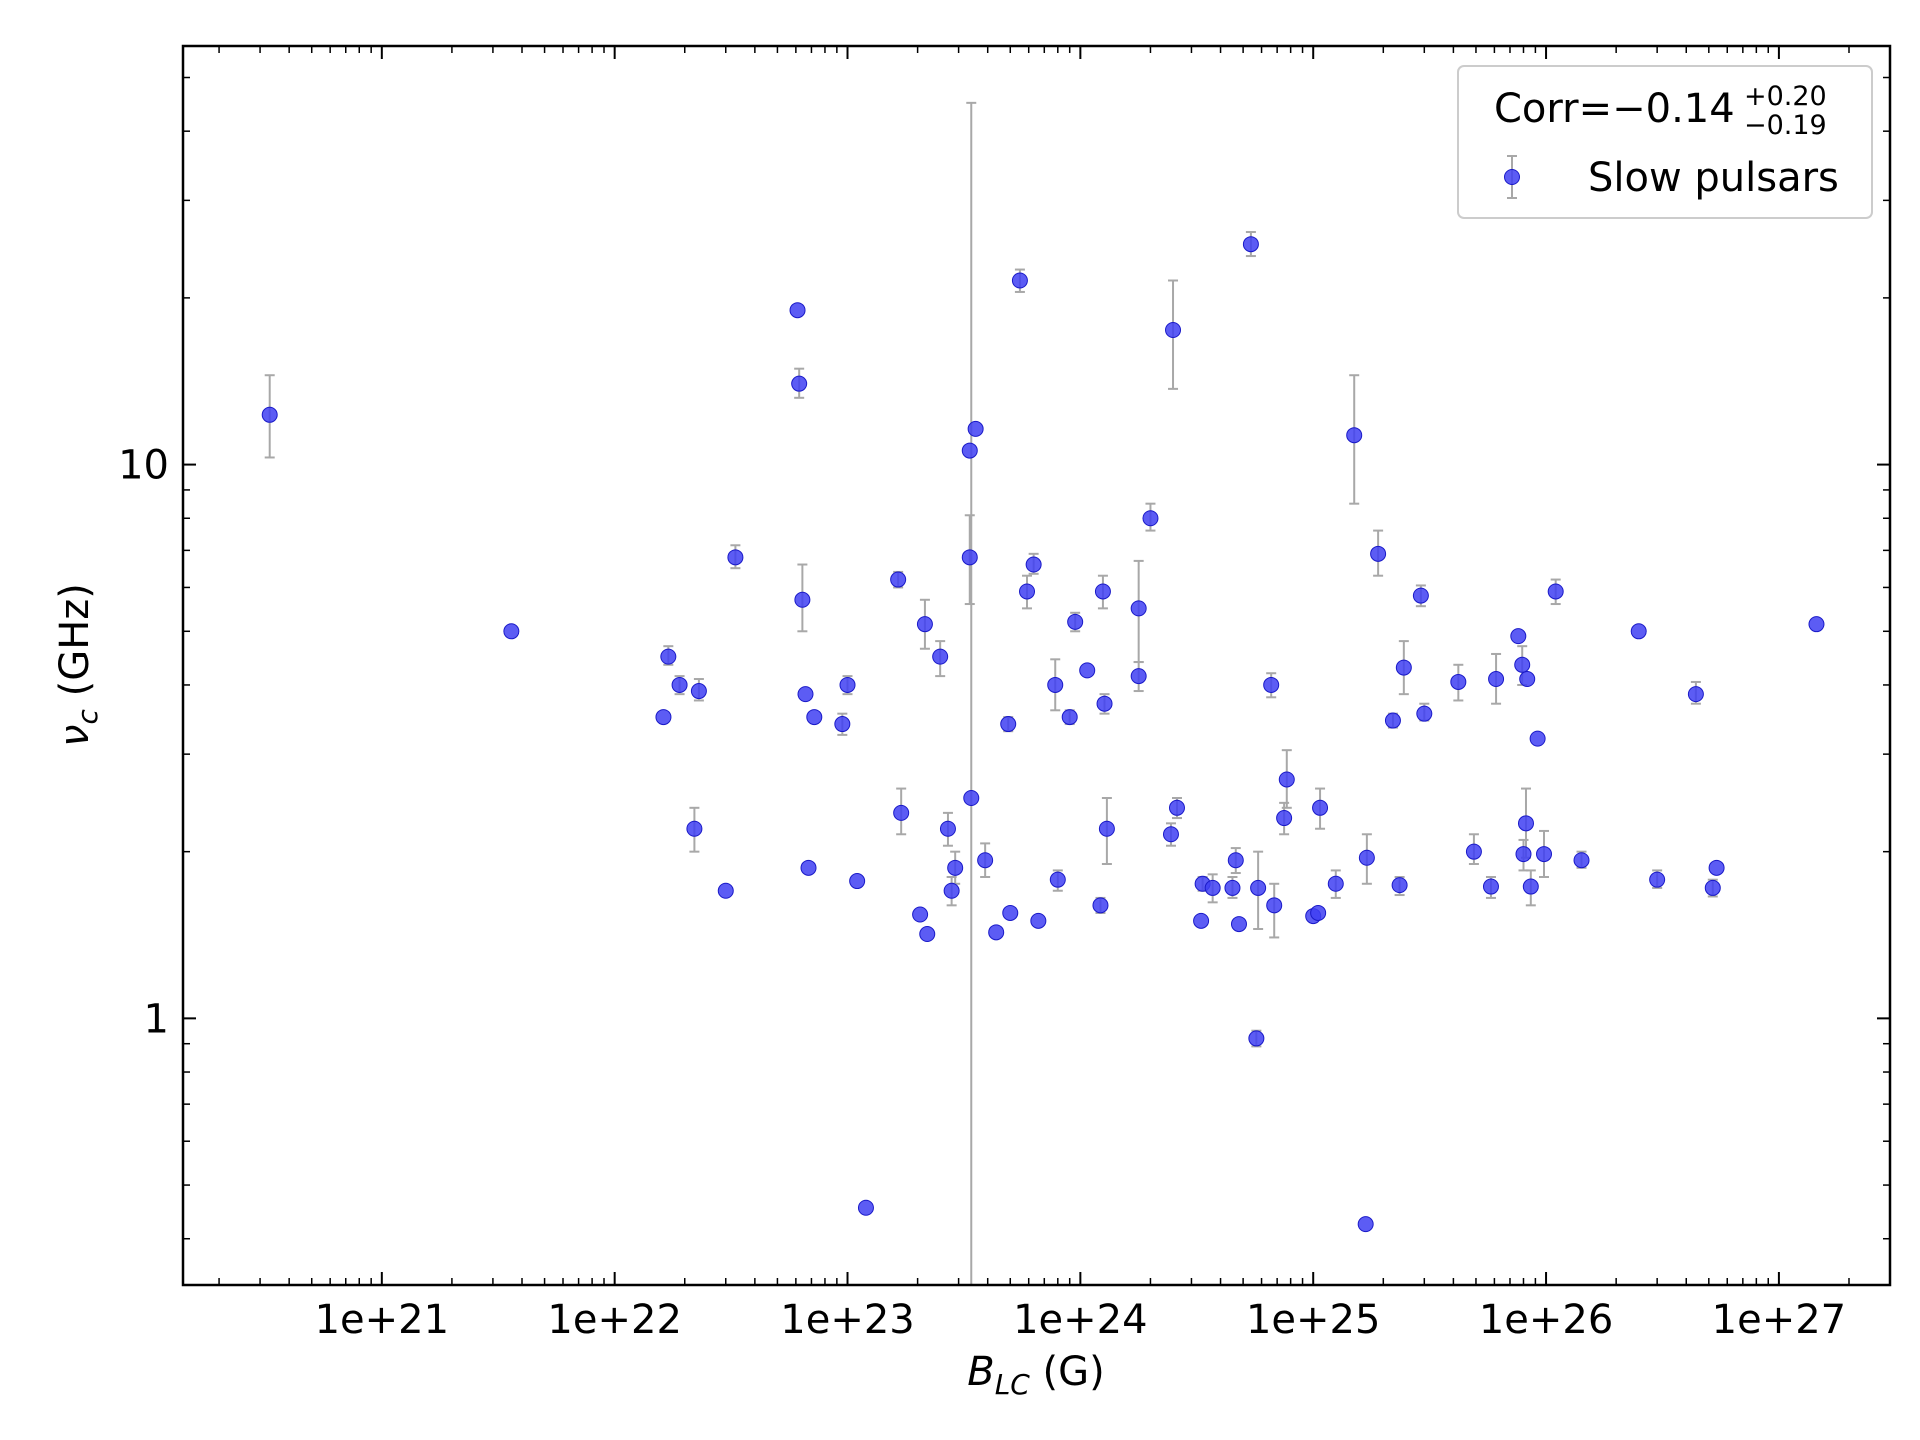 Image resolution: width=1920 pixels, height=1440 pixels. Describe the element at coordinates (1080, 1320) in the screenshot. I see `x-tick-label: 1e+24` at that location.